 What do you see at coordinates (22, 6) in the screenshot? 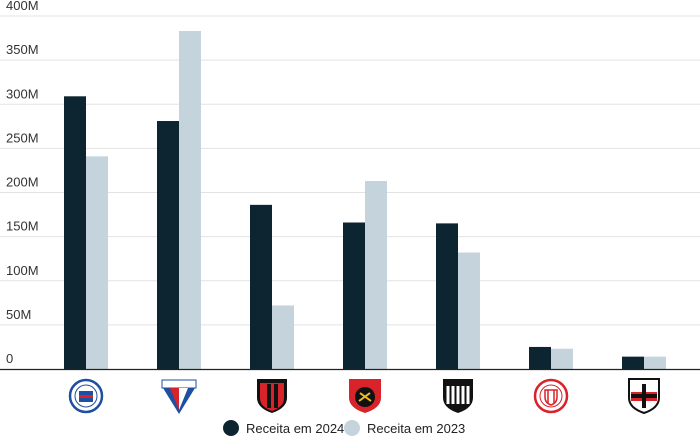
I see `y-tick-label: 400M` at bounding box center [22, 6].